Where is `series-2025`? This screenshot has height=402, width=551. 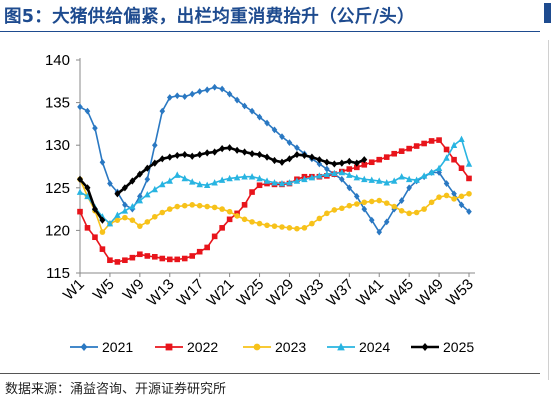
series-2025 is located at coordinates (222, 184).